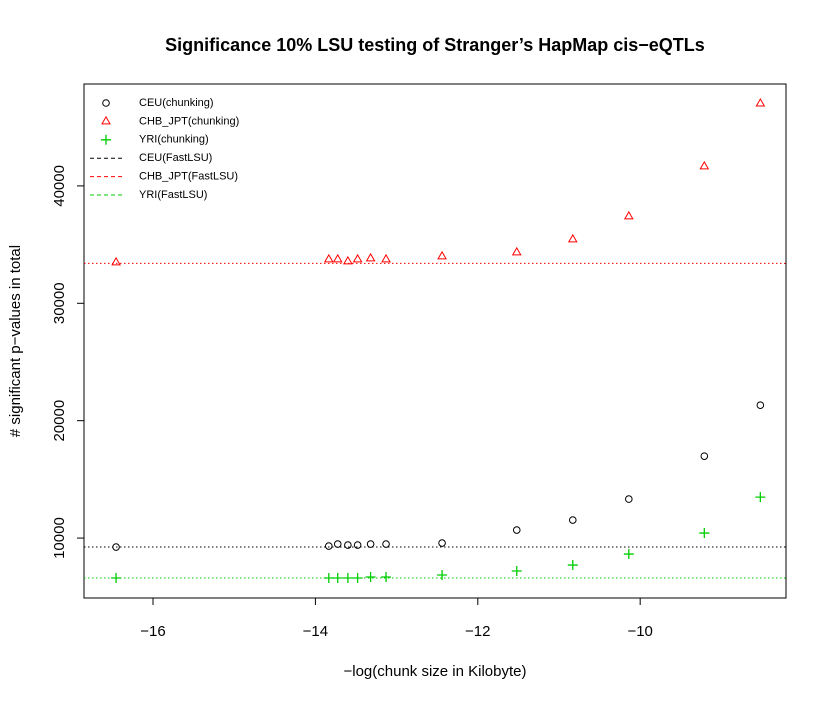 The image size is (830, 704). Describe the element at coordinates (639, 631) in the screenshot. I see `x-tick-label: −10` at that location.